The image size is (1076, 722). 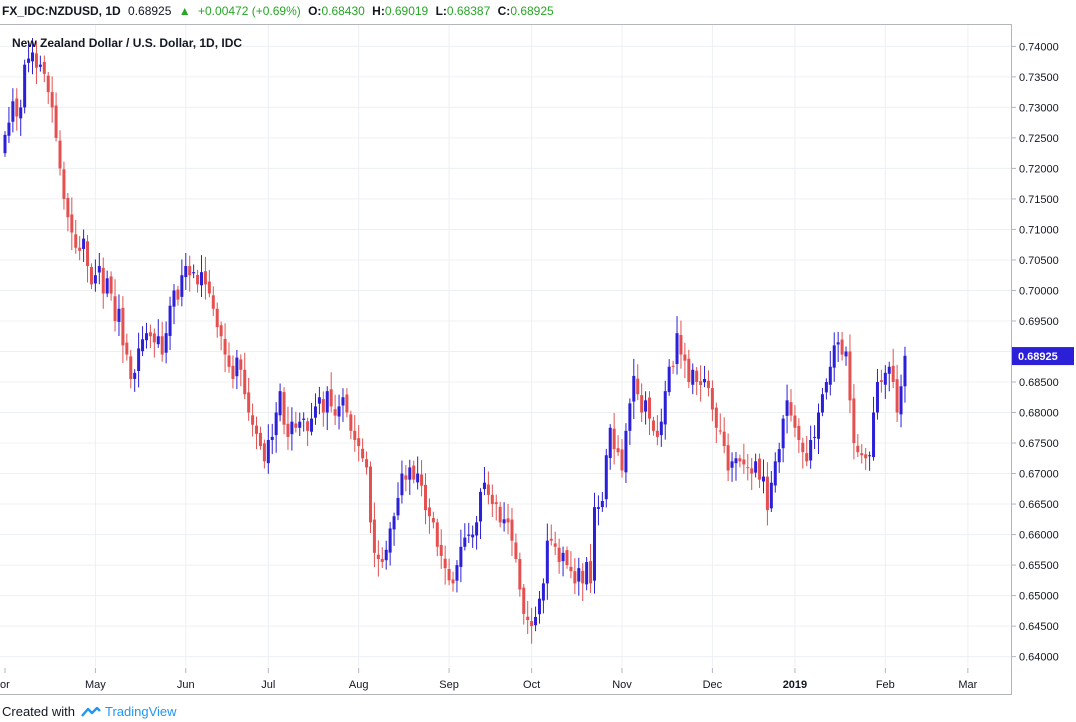 I want to click on last-price: 0.68925, so click(x=150, y=11).